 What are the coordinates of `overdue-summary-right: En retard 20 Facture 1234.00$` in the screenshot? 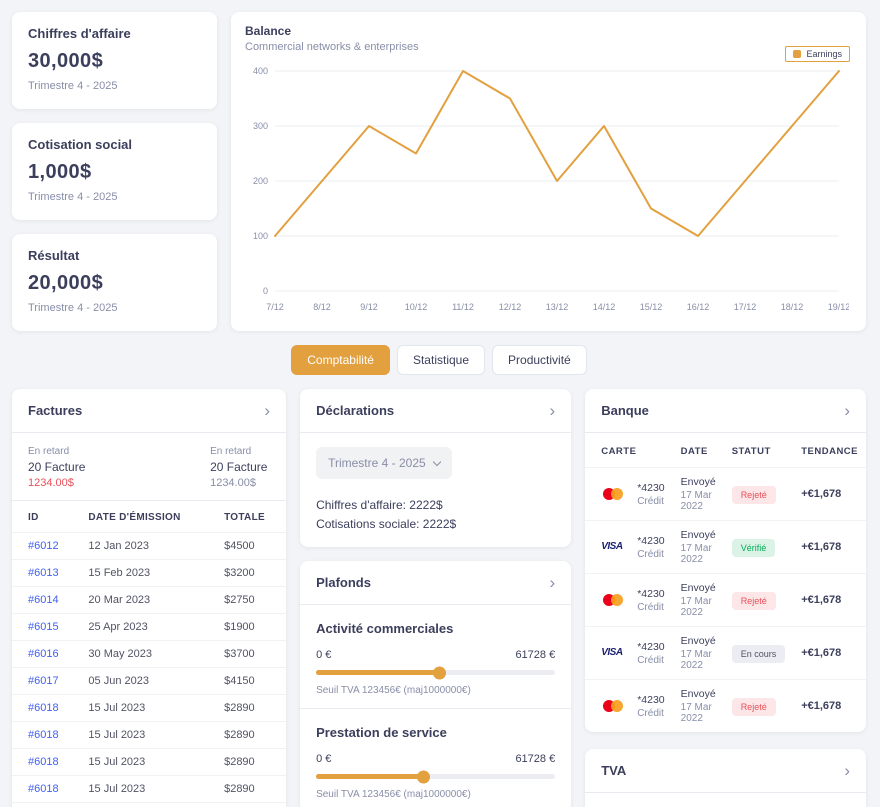 It's located at (240, 467).